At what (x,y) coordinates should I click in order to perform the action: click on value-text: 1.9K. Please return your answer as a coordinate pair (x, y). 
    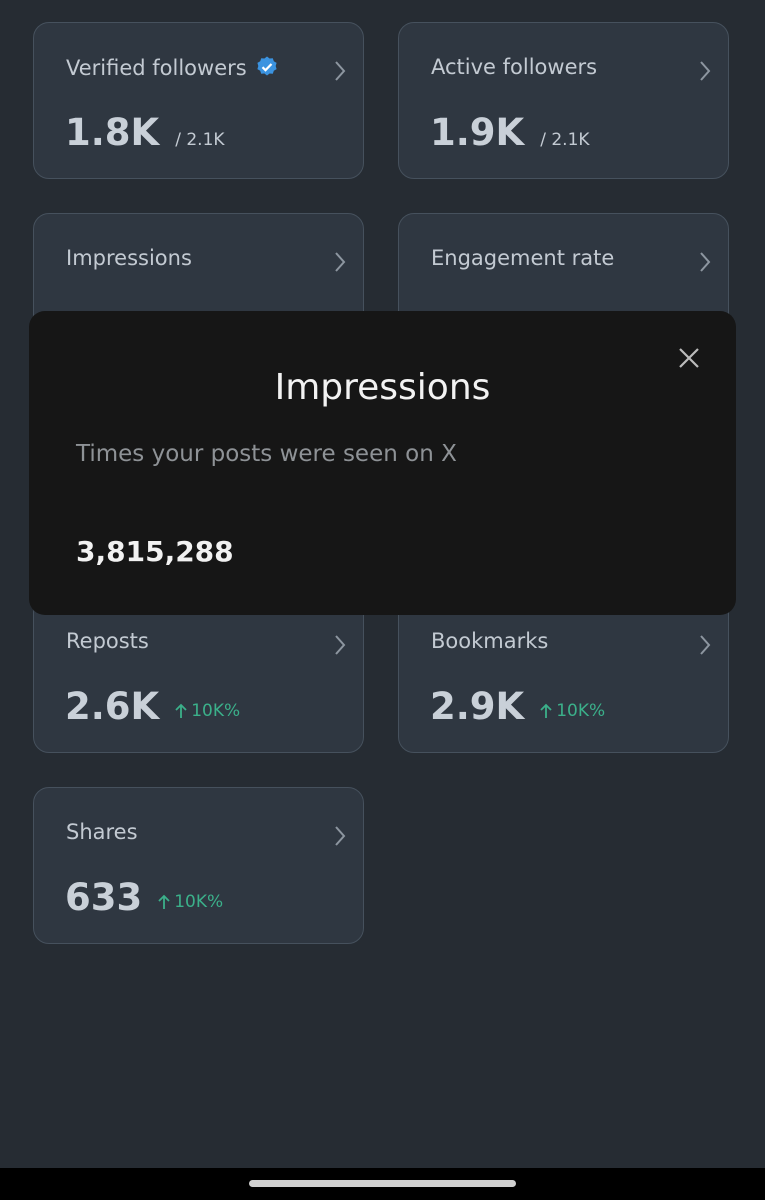
    Looking at the image, I should click on (477, 132).